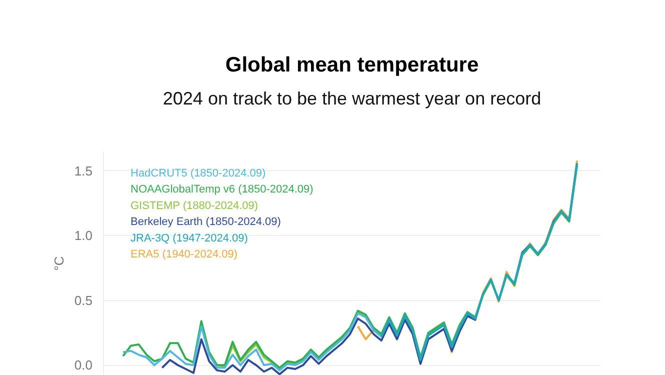  I want to click on text: NOAAGlobalTemp v6 (1850-2024.09), so click(222, 190).